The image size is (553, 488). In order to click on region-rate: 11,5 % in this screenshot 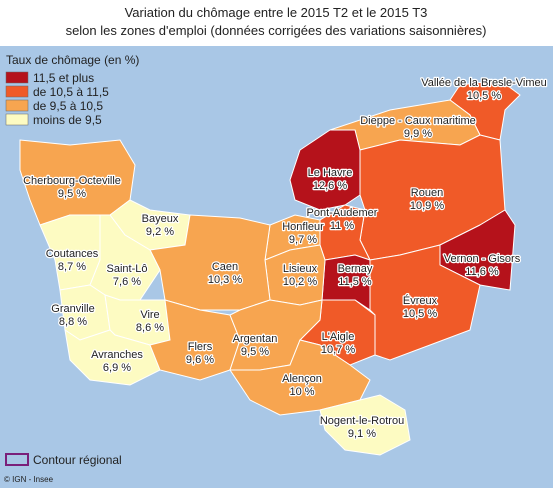, I will do `click(355, 282)`.